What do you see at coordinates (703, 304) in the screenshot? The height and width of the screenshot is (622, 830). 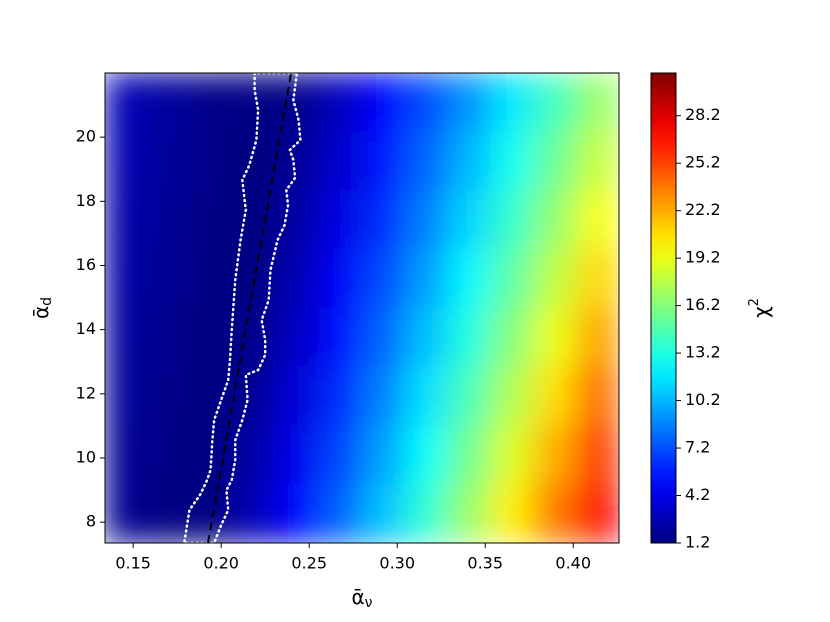 I see `colorbar-tick-label: 16.2` at bounding box center [703, 304].